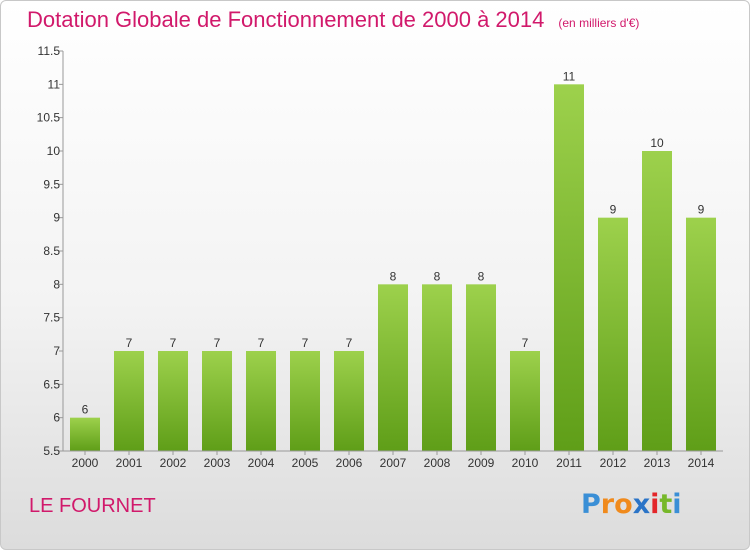  Describe the element at coordinates (51, 384) in the screenshot. I see `y-tick-label: 6.5` at that location.